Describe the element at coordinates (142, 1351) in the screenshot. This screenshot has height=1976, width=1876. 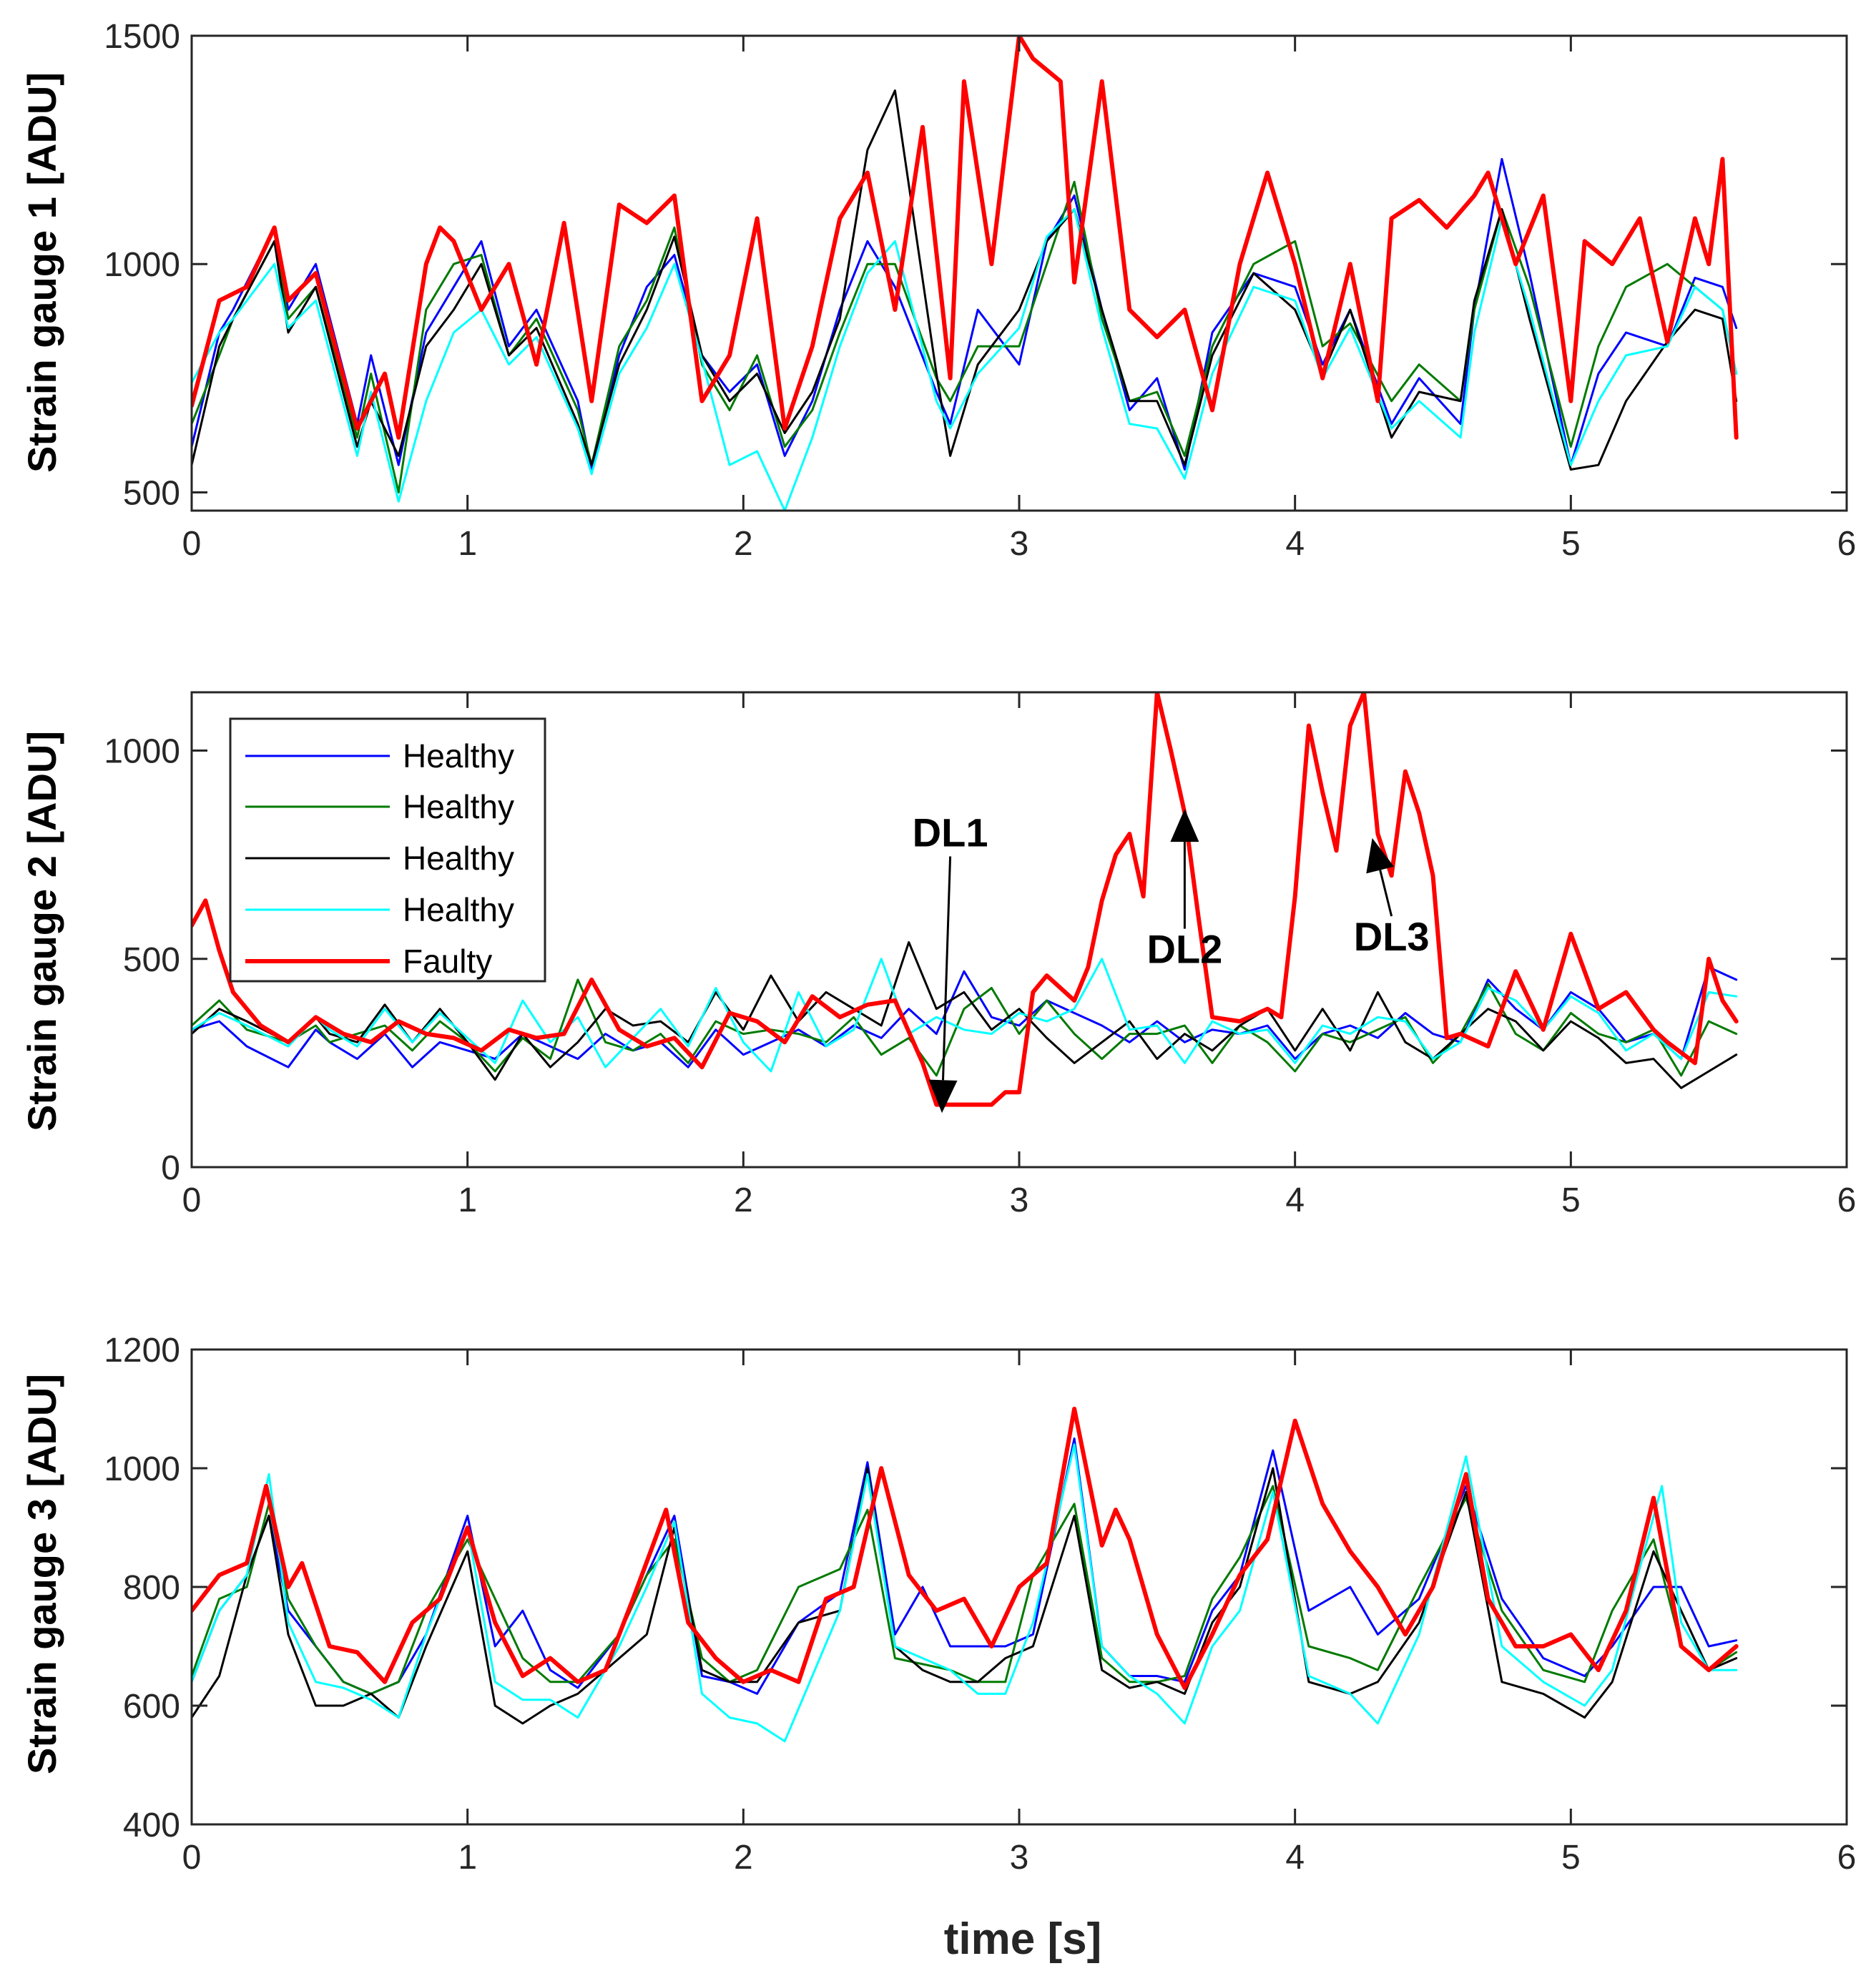
I see `panel-3-ytick-label-1200: 1200` at that location.